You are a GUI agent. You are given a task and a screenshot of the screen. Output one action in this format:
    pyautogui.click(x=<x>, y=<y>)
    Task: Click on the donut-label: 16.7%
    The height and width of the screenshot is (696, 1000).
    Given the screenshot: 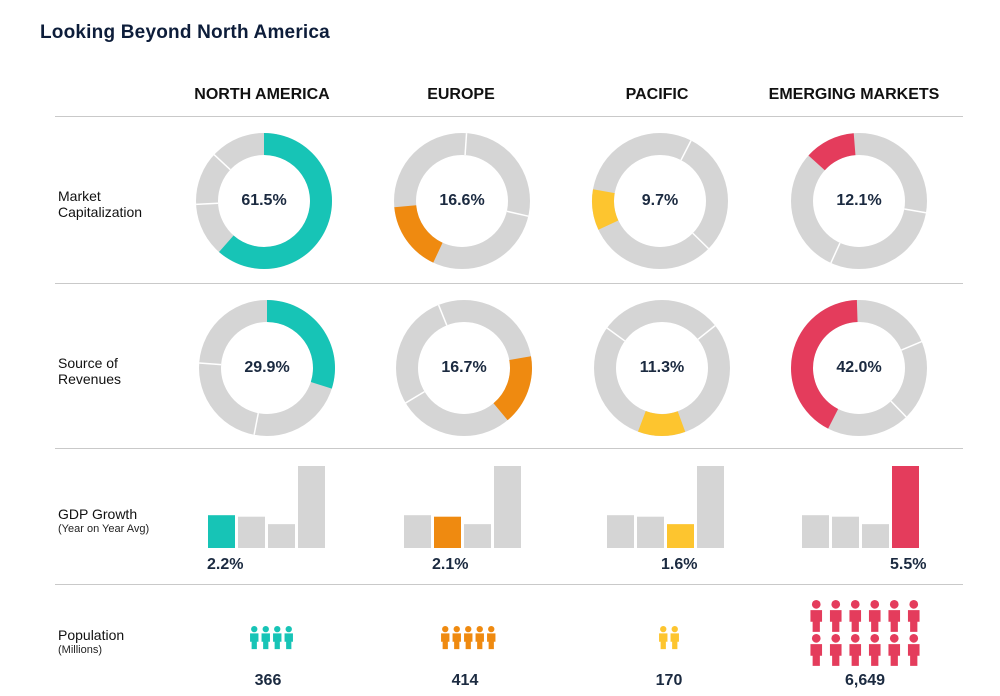 What is the action you would take?
    pyautogui.click(x=464, y=367)
    